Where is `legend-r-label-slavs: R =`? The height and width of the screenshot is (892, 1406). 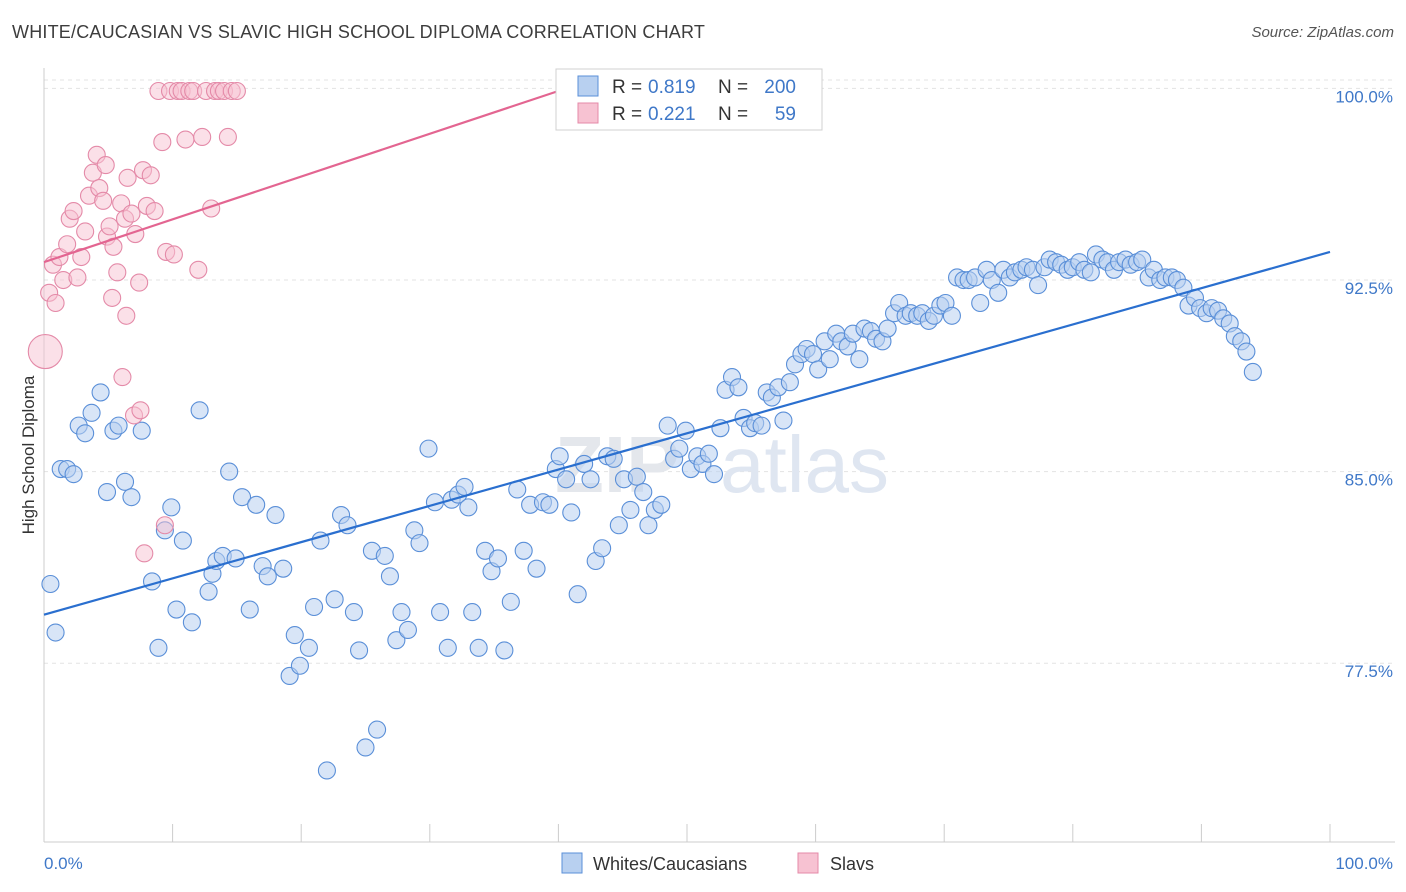 legend-r-label-slavs: R = is located at coordinates (627, 114).